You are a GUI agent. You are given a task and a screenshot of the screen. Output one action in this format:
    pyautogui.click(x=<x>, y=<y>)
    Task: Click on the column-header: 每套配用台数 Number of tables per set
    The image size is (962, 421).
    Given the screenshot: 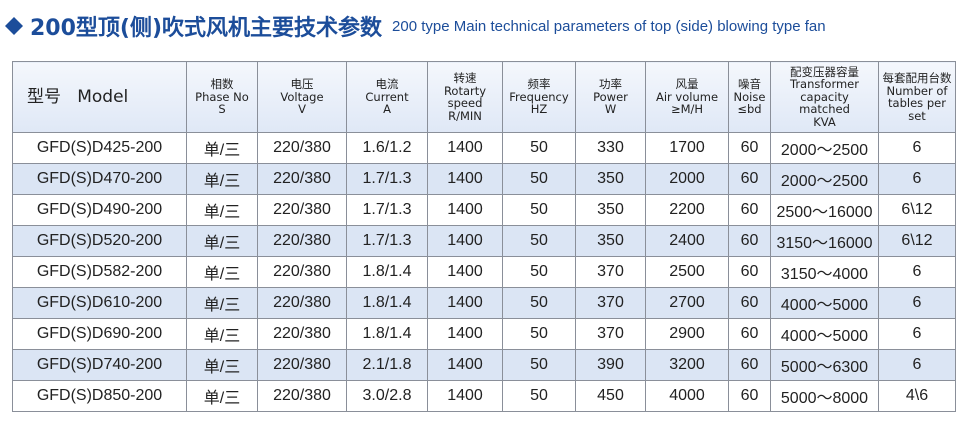 What is the action you would take?
    pyautogui.click(x=917, y=97)
    